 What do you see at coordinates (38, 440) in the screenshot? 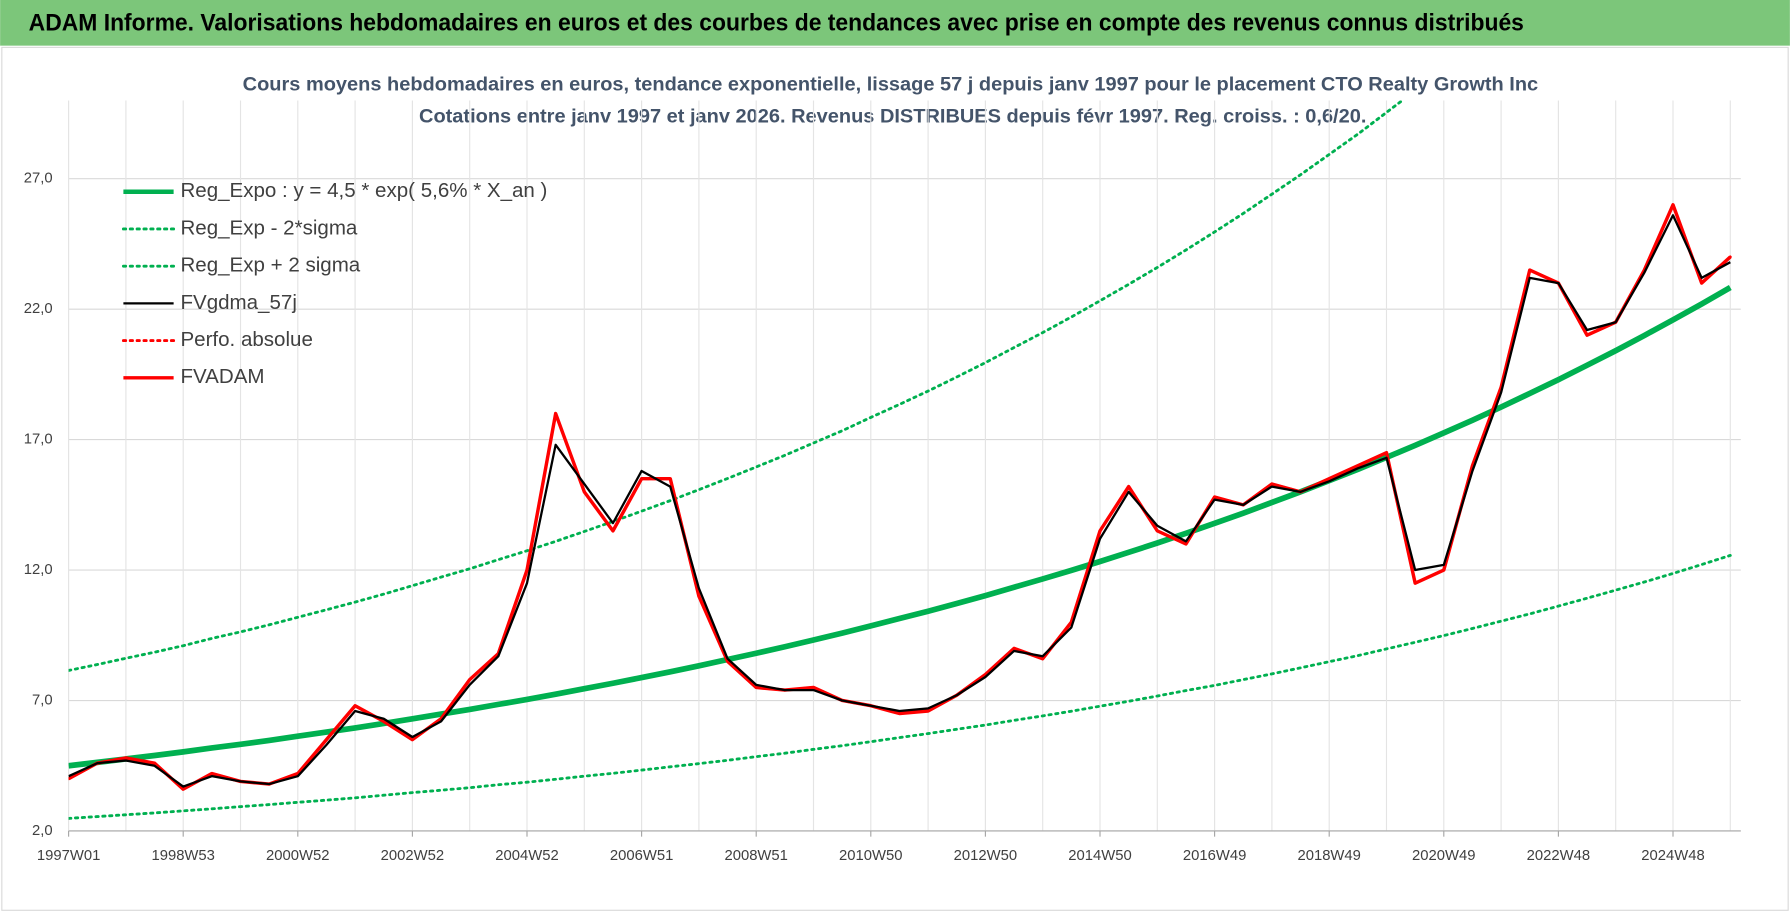
I see `y-tick-label: 17,0` at bounding box center [38, 440].